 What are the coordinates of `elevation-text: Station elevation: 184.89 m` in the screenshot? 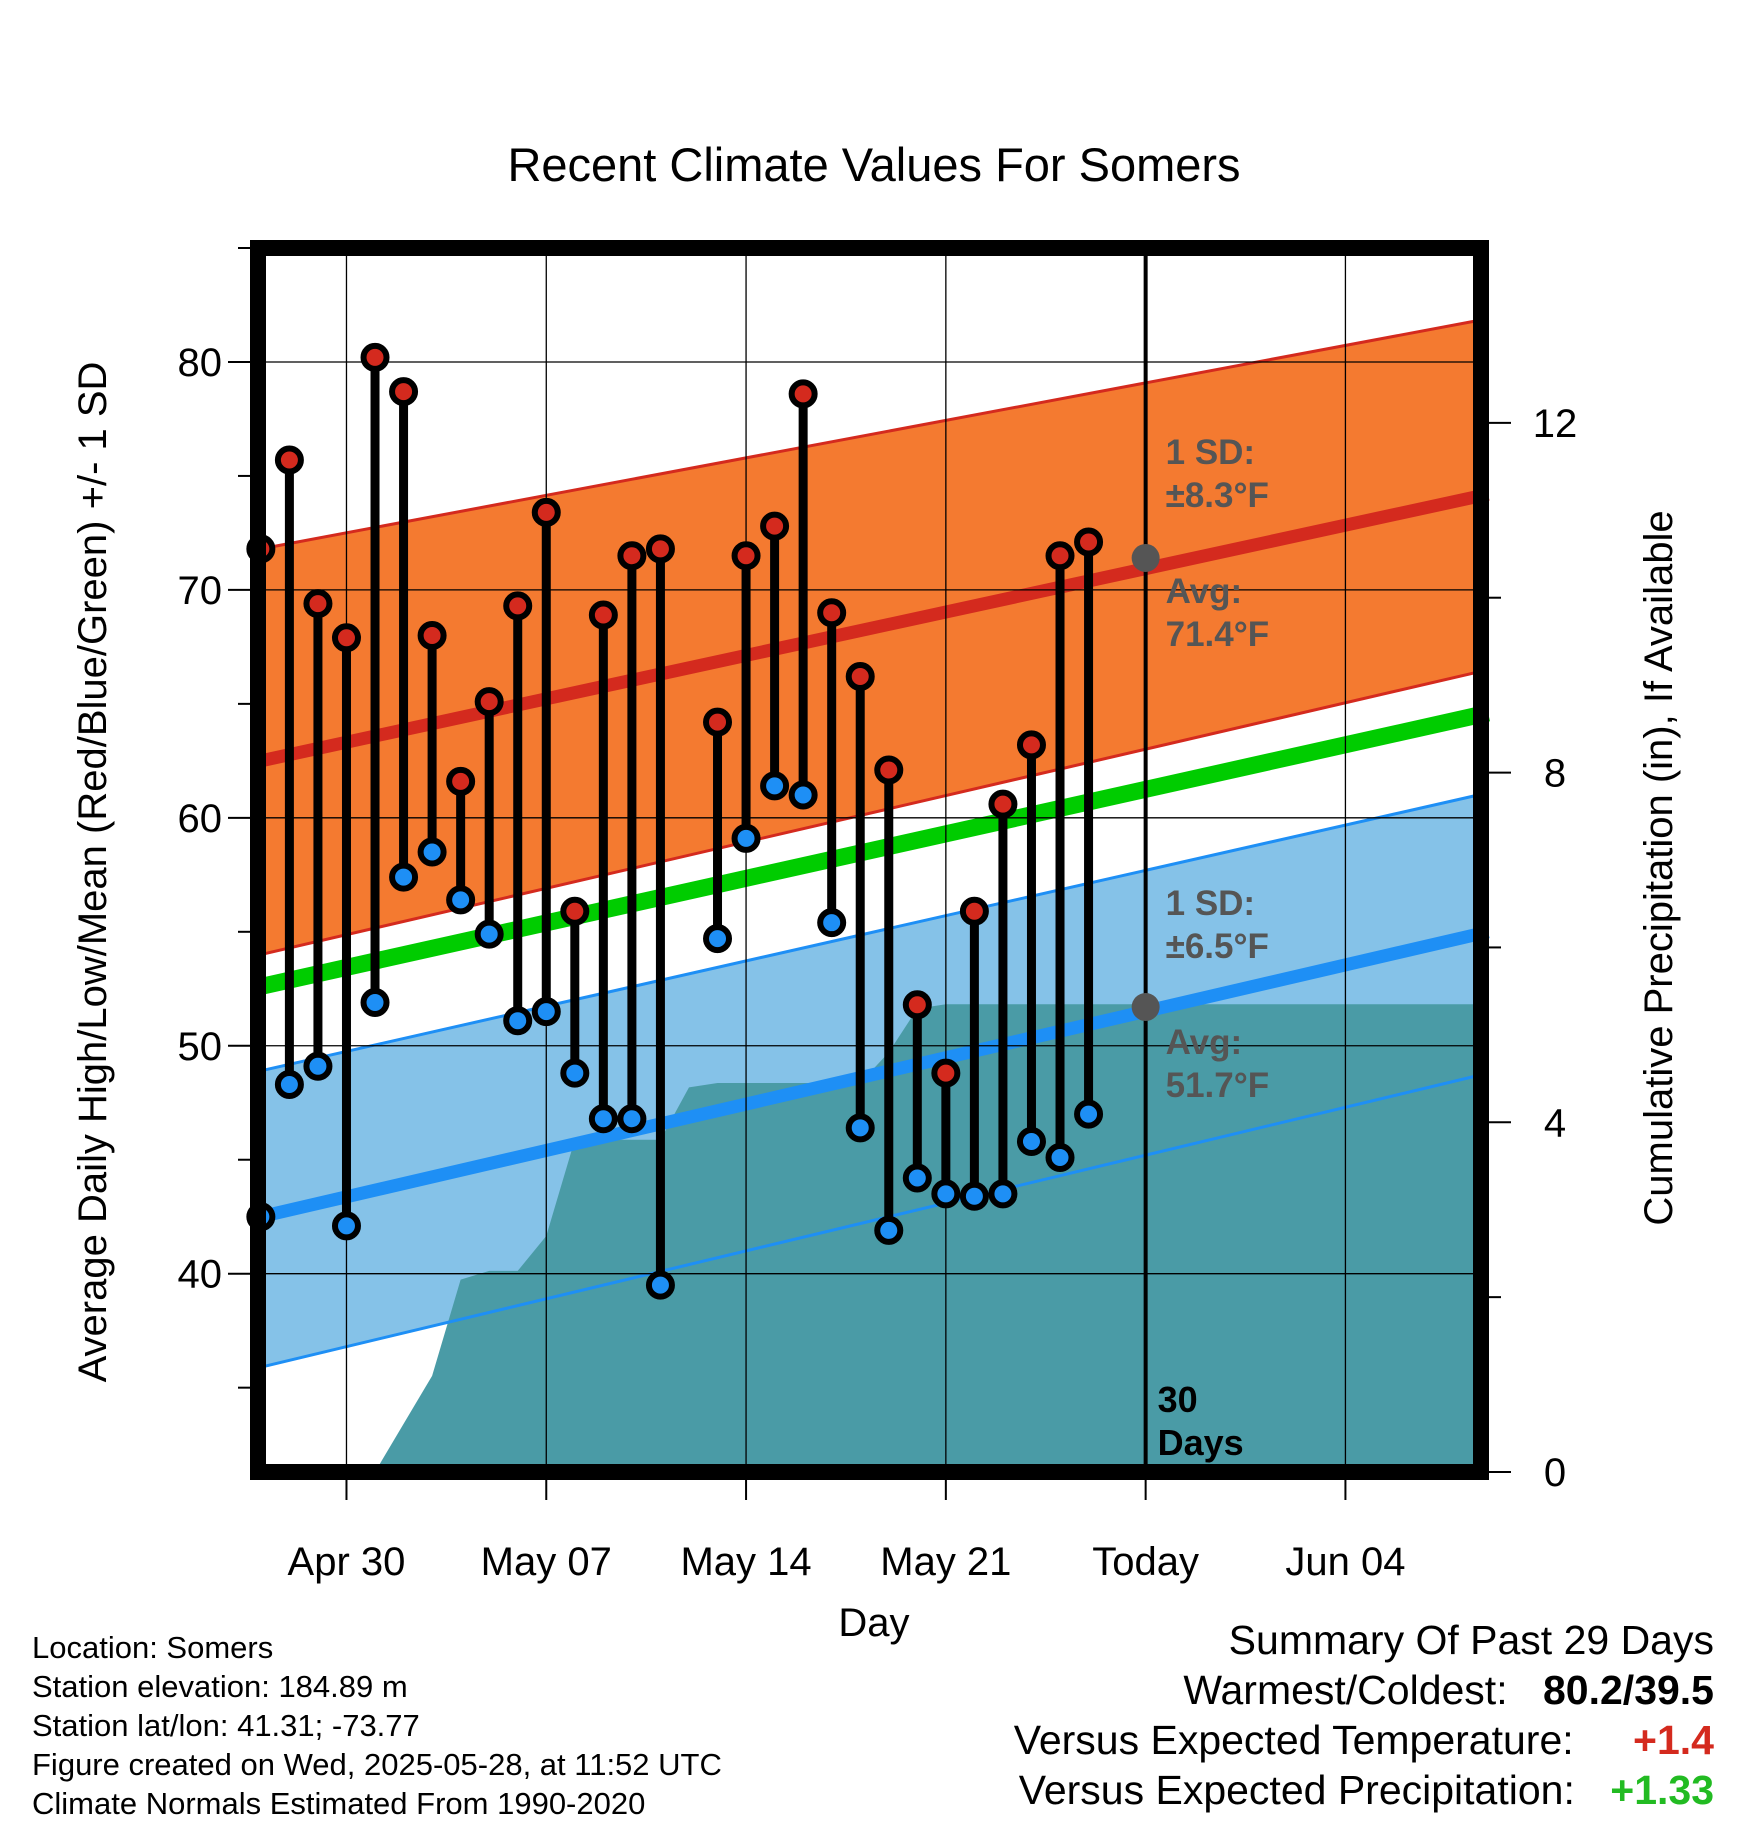 It's located at (220, 1686).